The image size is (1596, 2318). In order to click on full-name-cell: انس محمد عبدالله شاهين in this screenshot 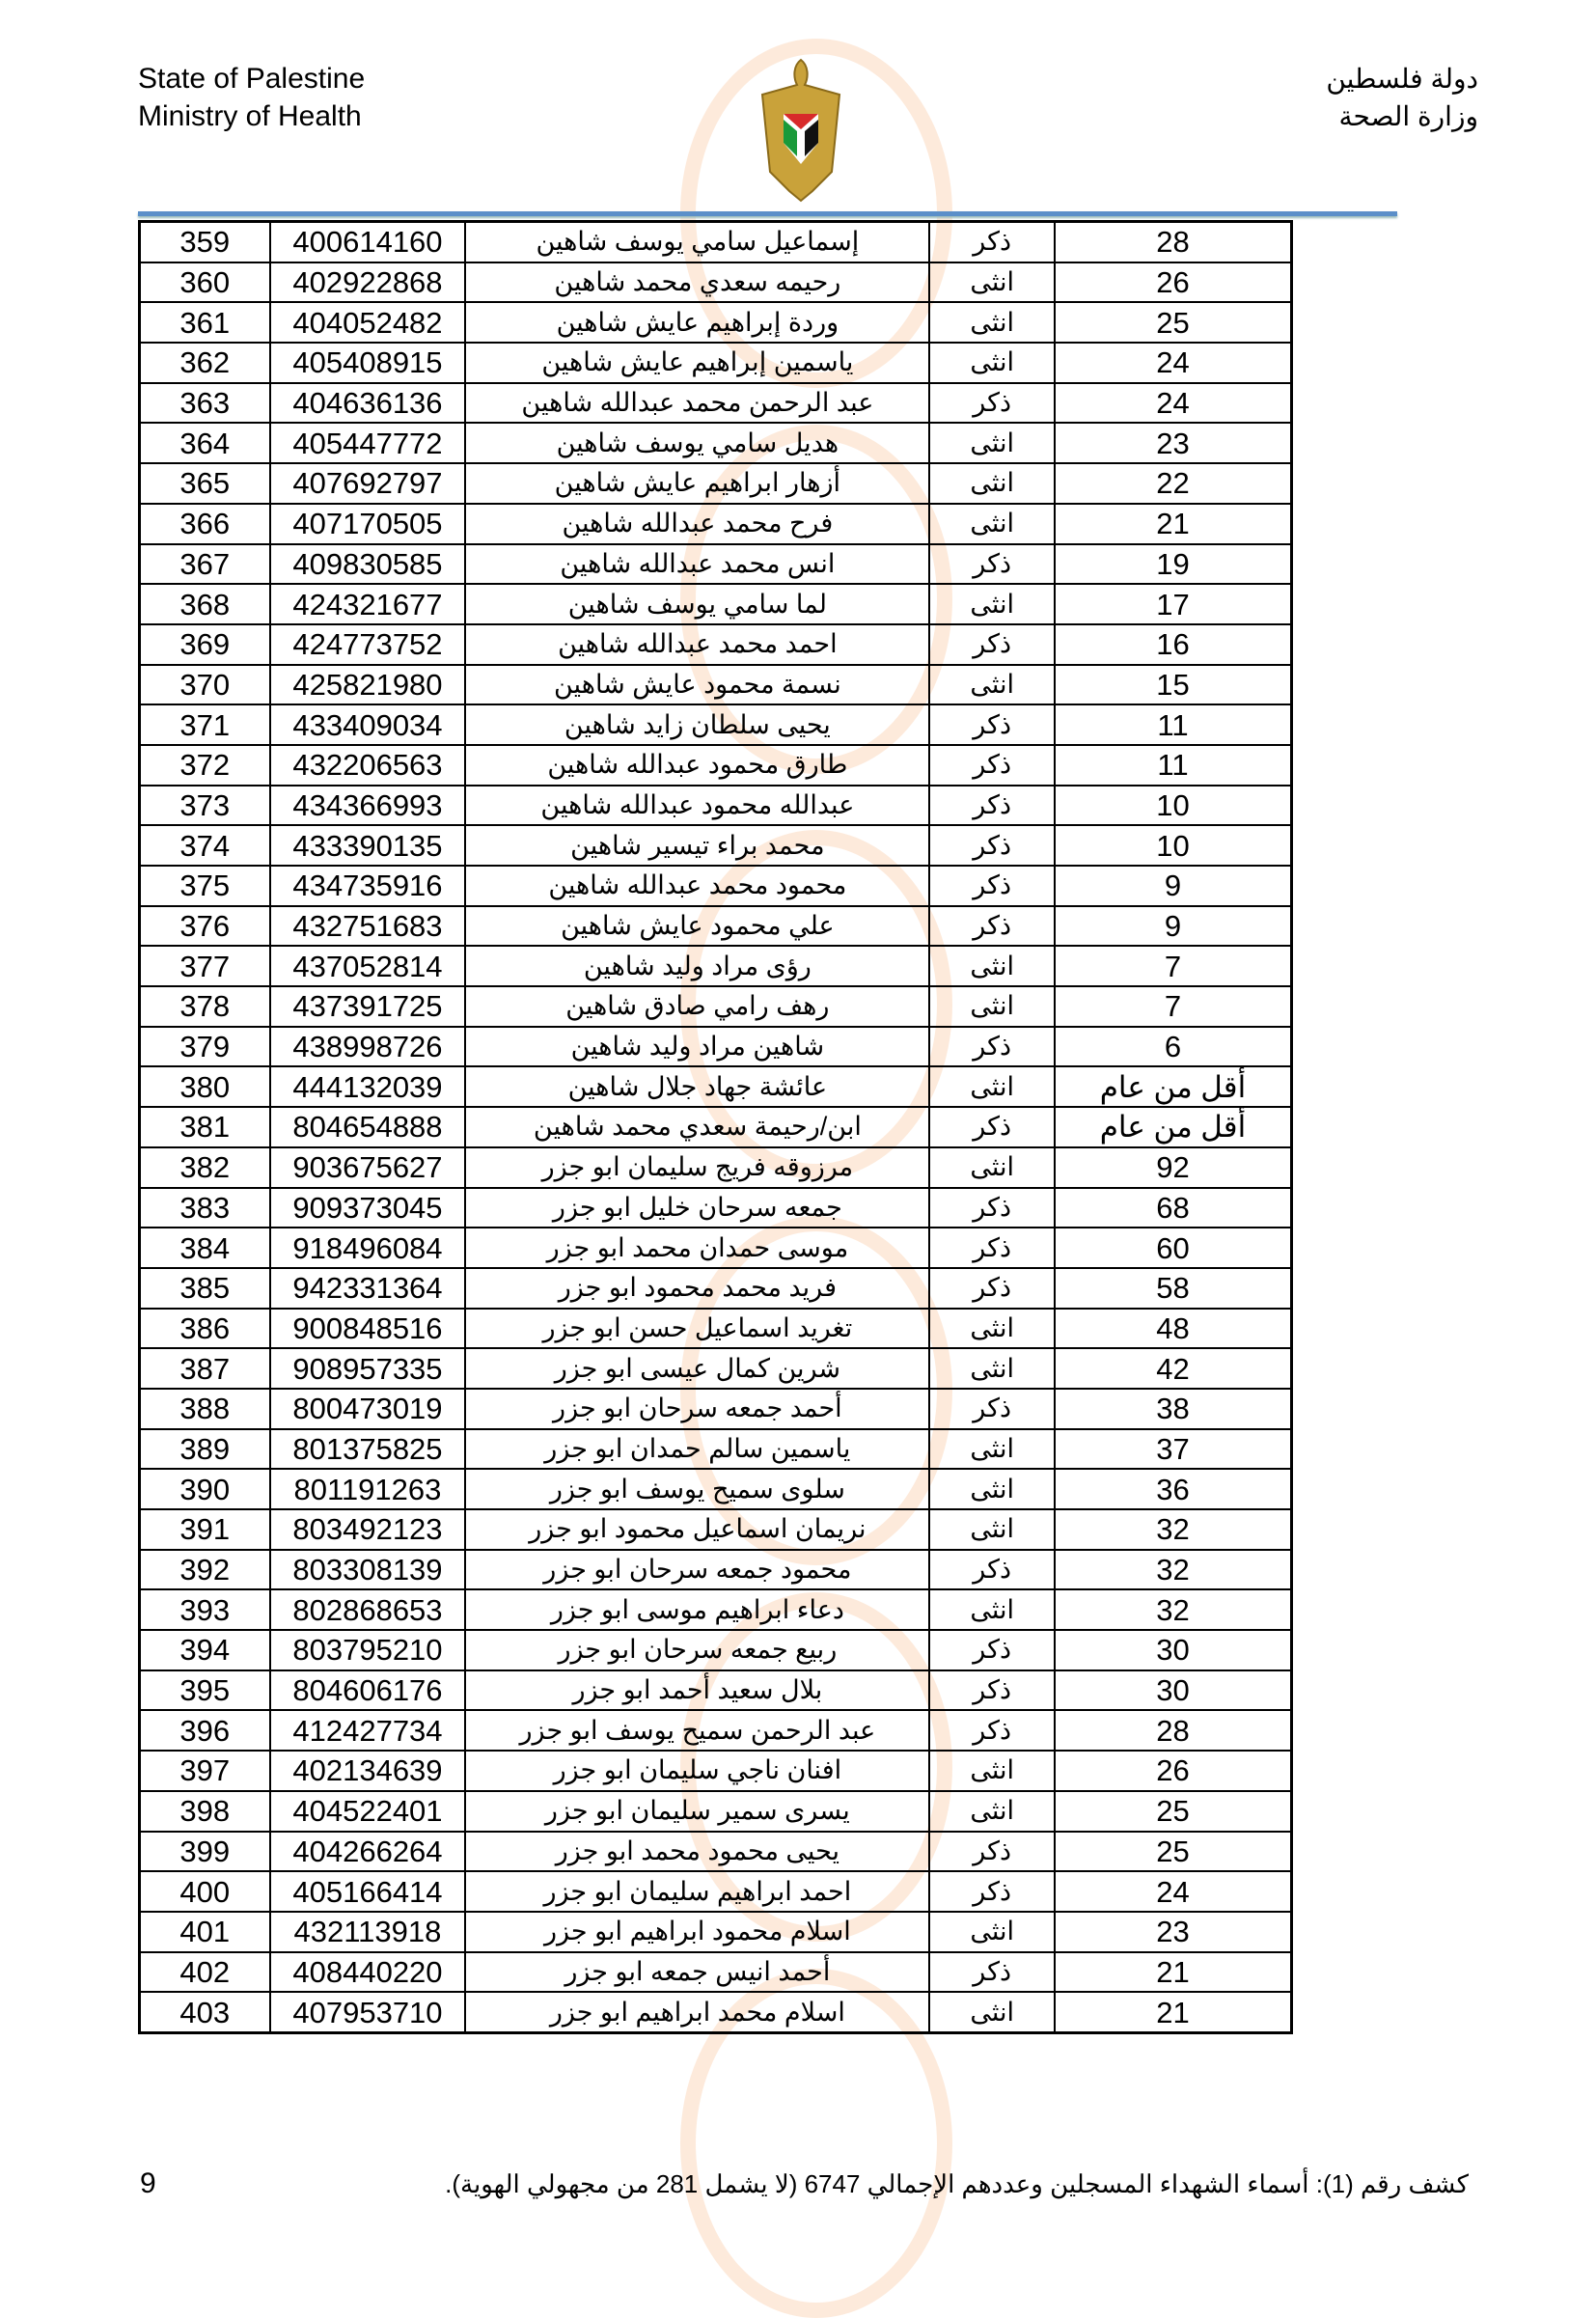, I will do `click(698, 564)`.